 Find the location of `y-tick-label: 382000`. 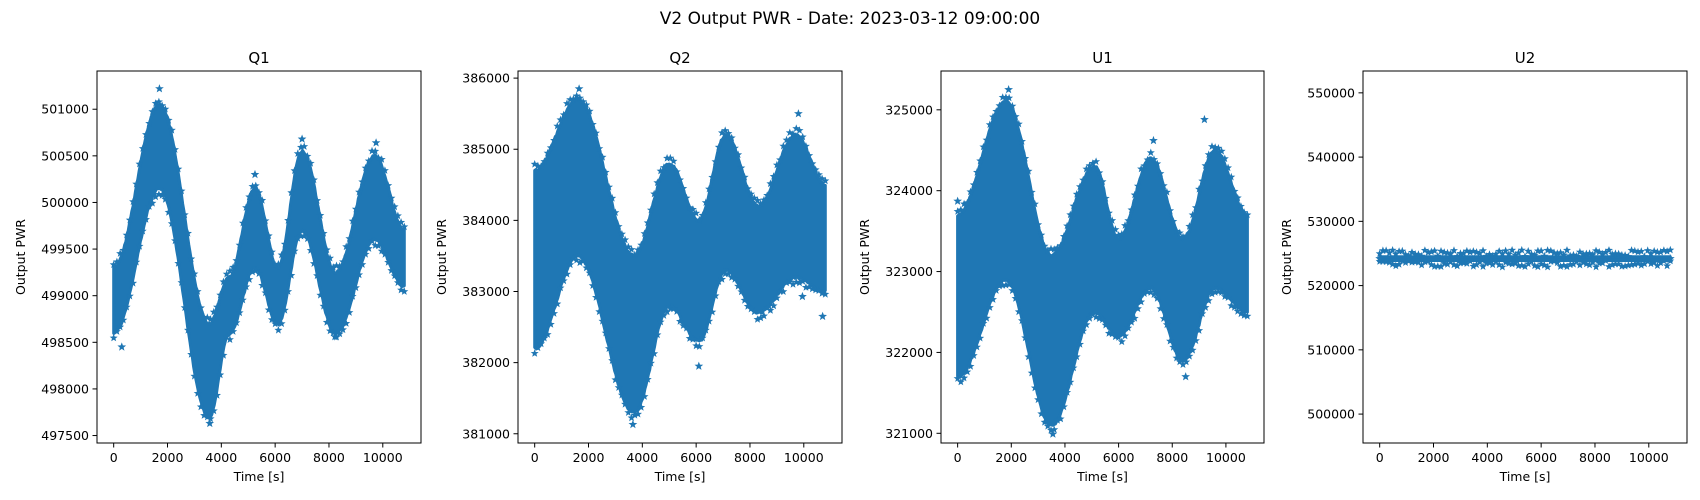

y-tick-label: 382000 is located at coordinates (486, 362).